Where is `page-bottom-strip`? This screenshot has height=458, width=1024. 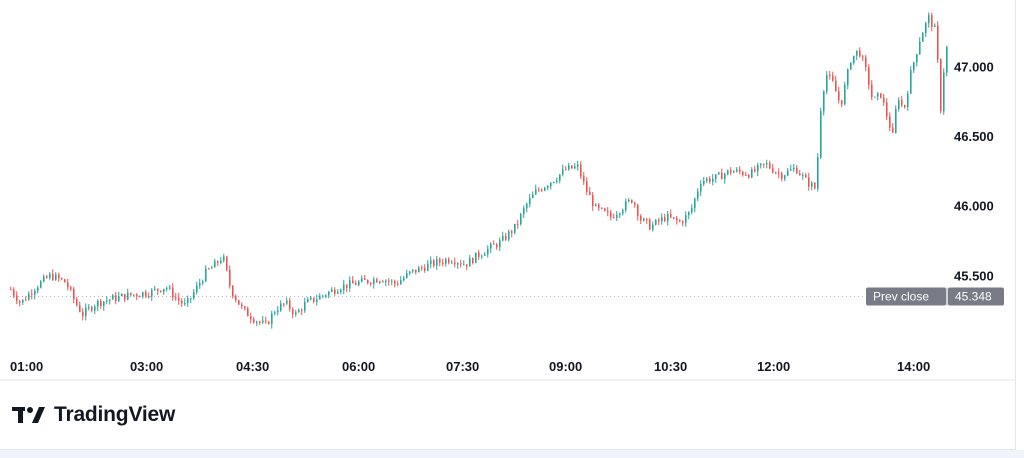
page-bottom-strip is located at coordinates (512, 454).